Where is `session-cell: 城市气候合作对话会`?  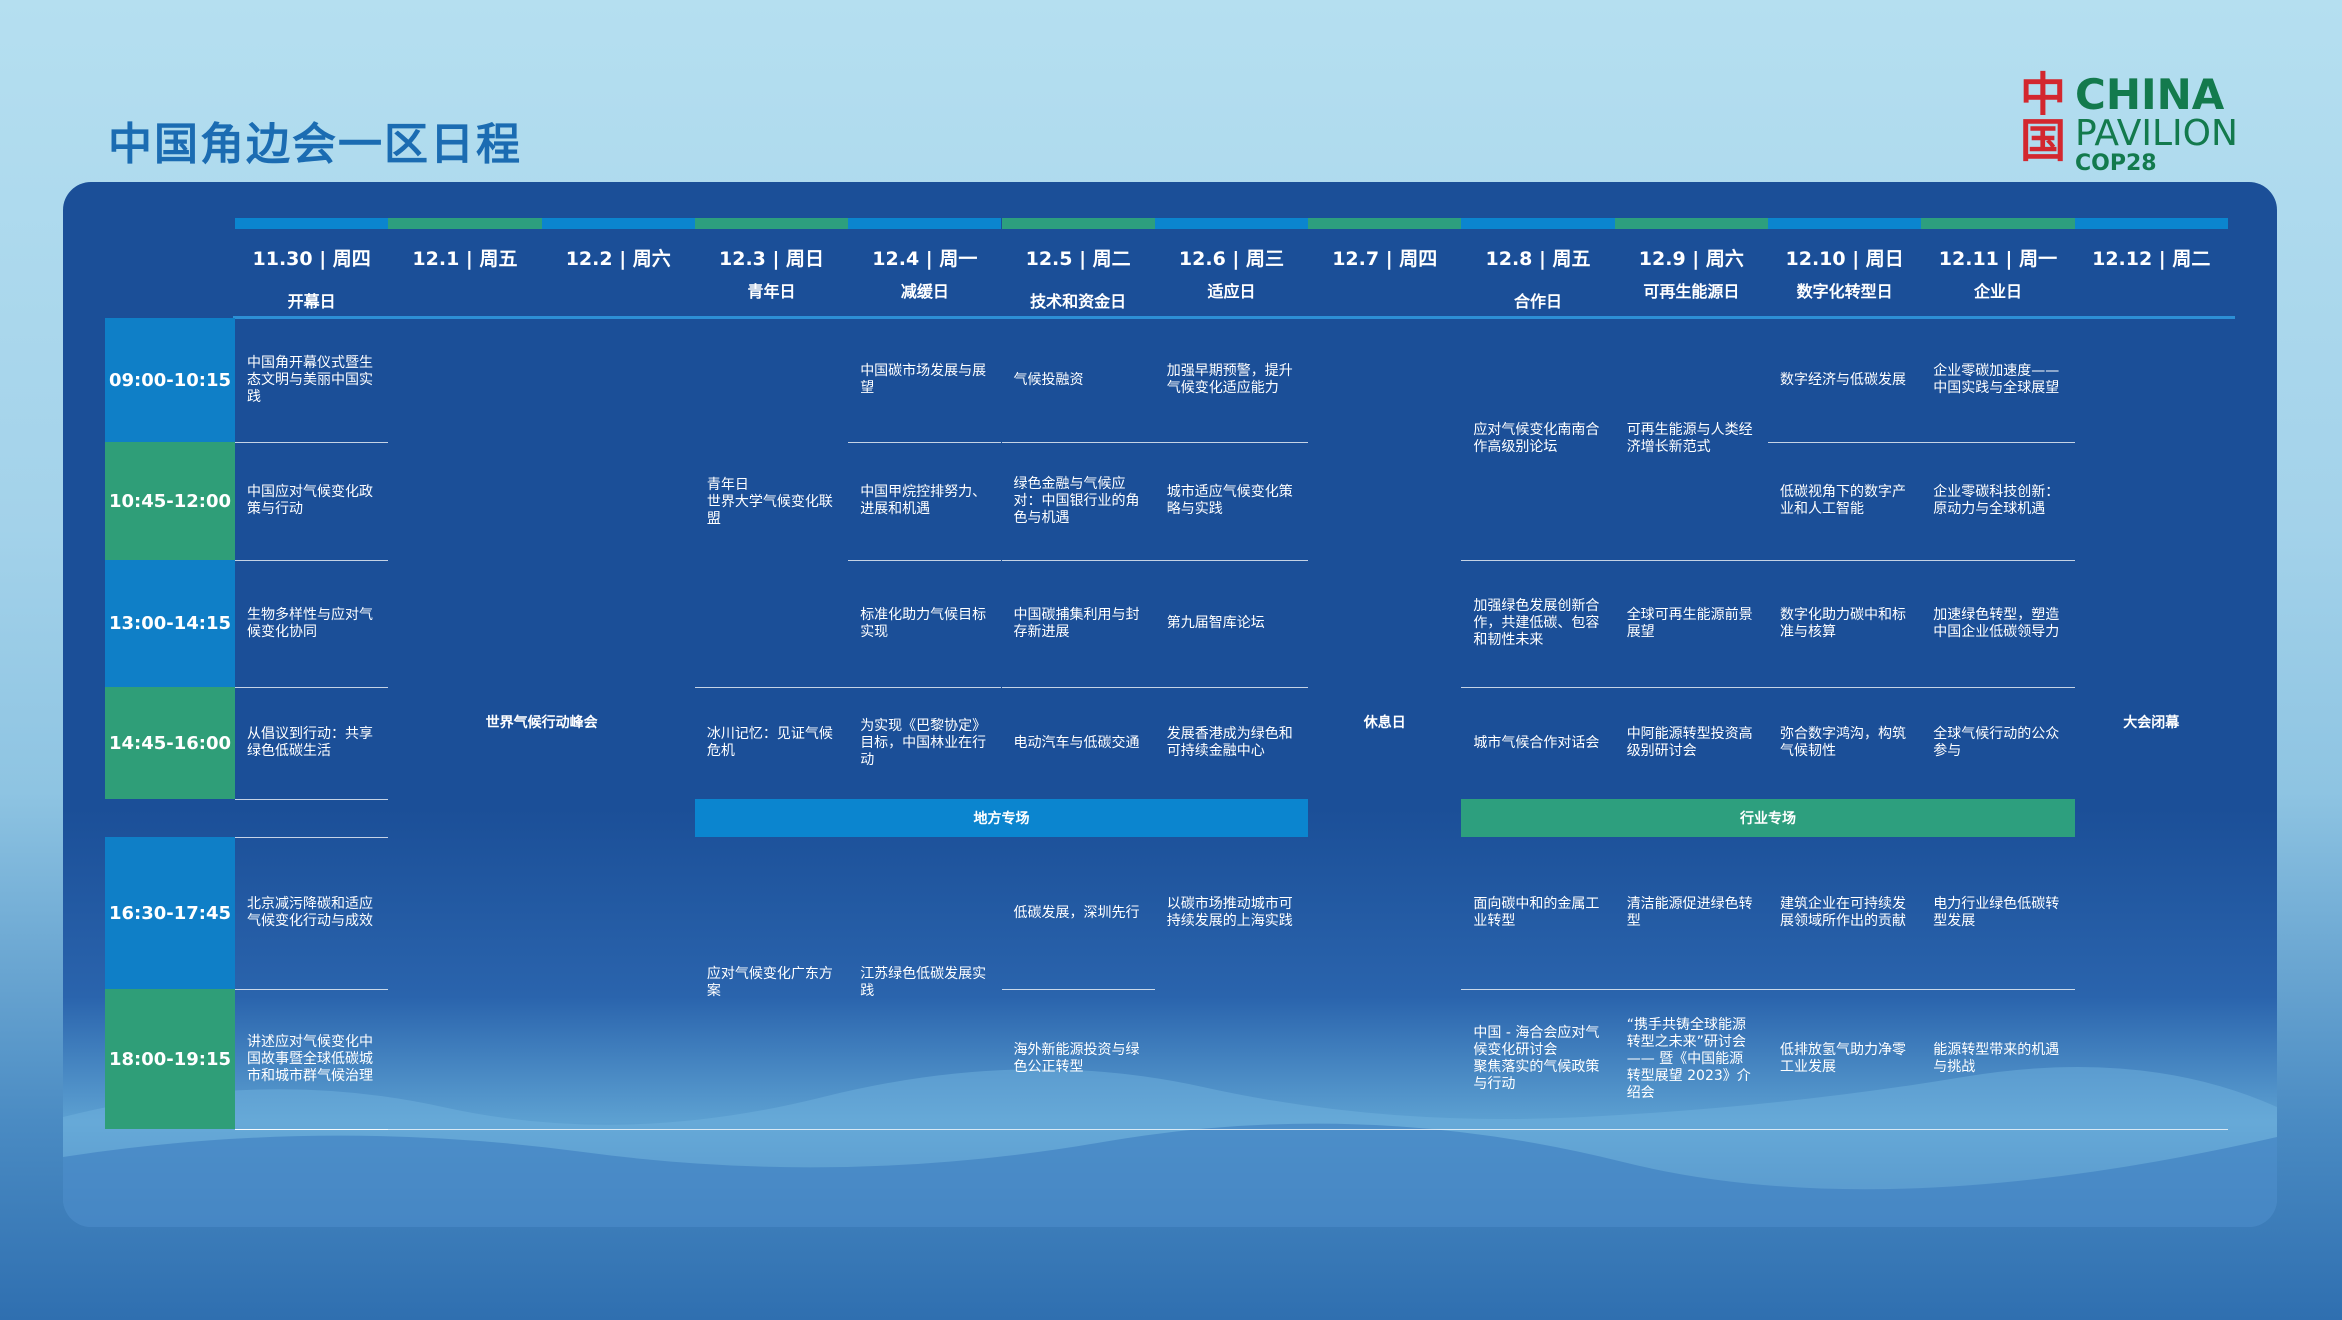
session-cell: 城市气候合作对话会 is located at coordinates (1536, 742).